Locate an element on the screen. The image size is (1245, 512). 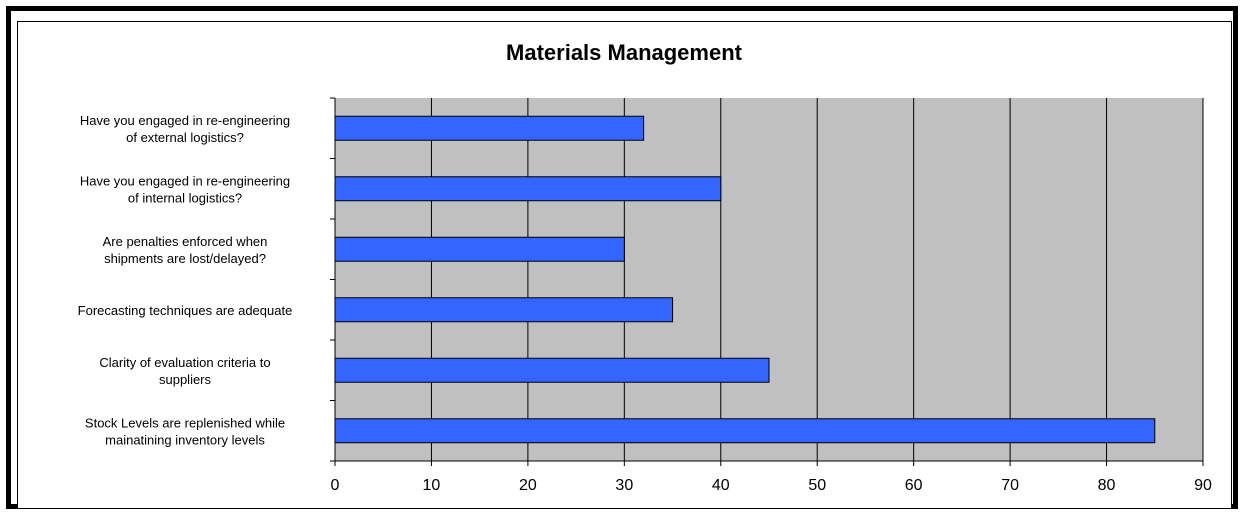
x-tick-label: 20 is located at coordinates (528, 485).